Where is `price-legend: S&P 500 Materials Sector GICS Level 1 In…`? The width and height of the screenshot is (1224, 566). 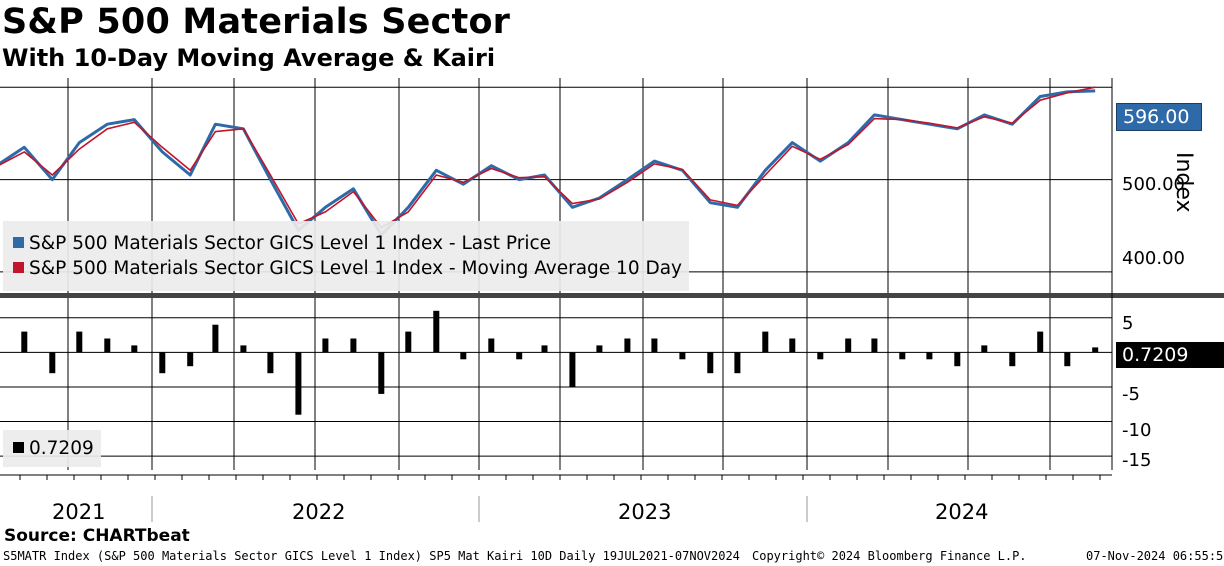 price-legend: S&P 500 Materials Sector GICS Level 1 In… is located at coordinates (346, 256).